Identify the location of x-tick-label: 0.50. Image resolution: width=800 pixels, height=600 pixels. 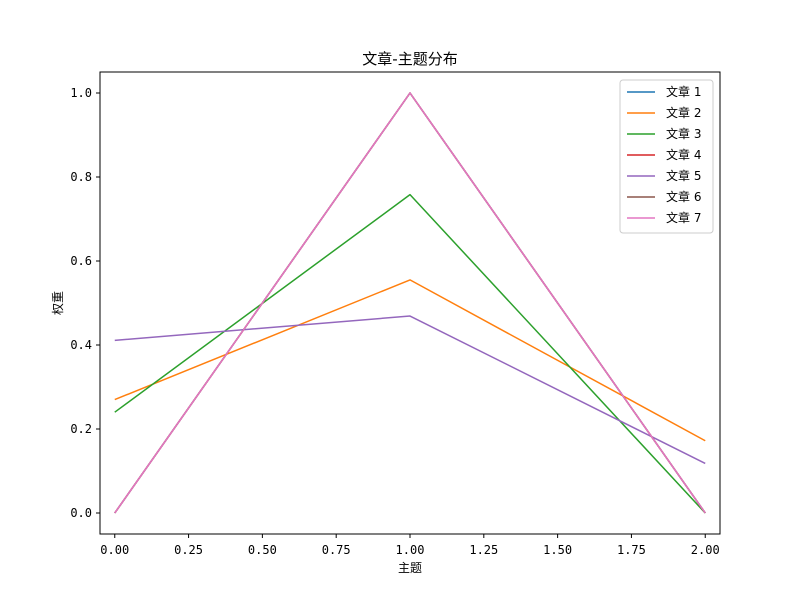
(262, 550).